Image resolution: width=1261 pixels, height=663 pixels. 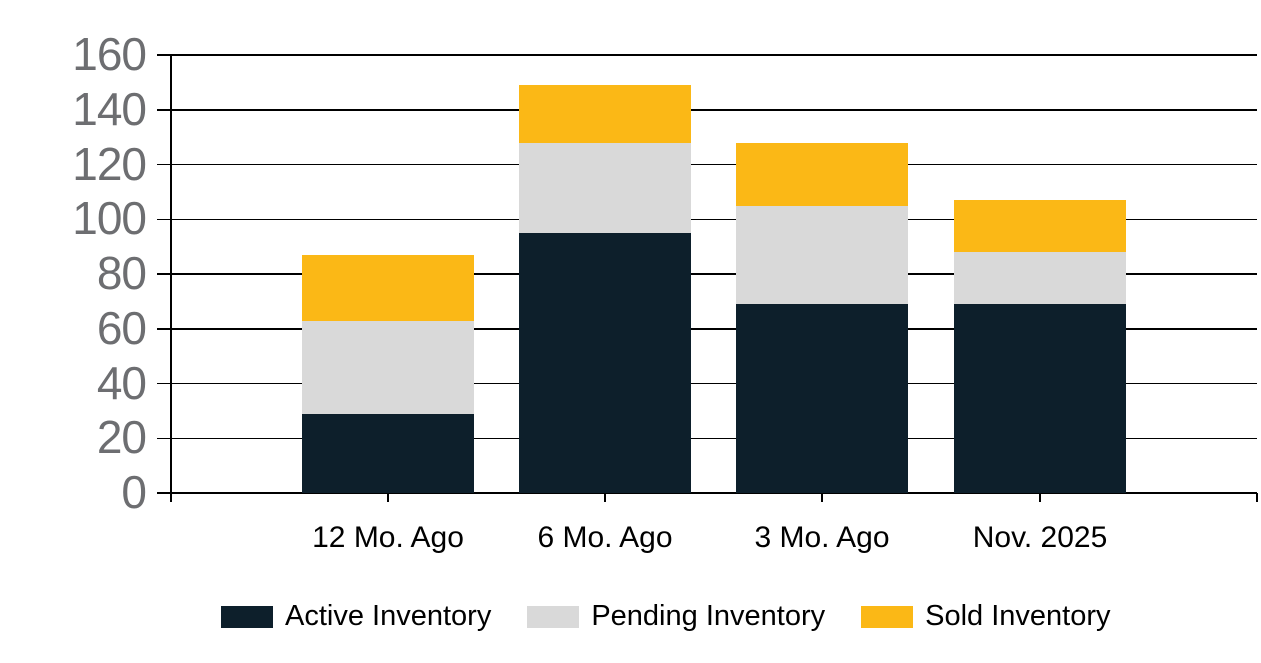 What do you see at coordinates (822, 537) in the screenshot?
I see `category-label: 3 Mo. Ago` at bounding box center [822, 537].